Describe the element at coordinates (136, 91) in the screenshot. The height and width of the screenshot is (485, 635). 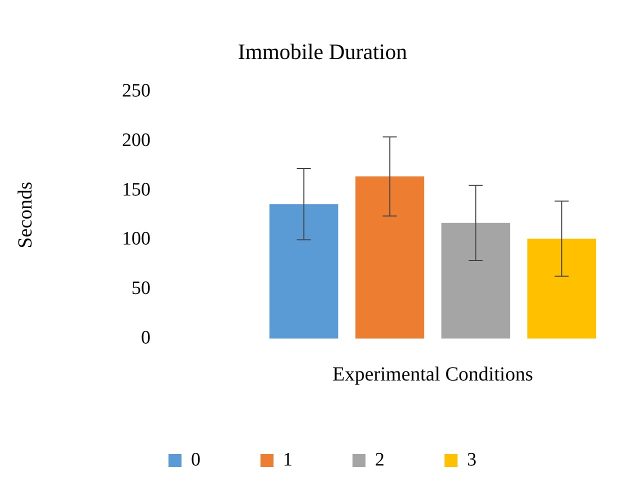
I see `y-tick-label: 250` at that location.